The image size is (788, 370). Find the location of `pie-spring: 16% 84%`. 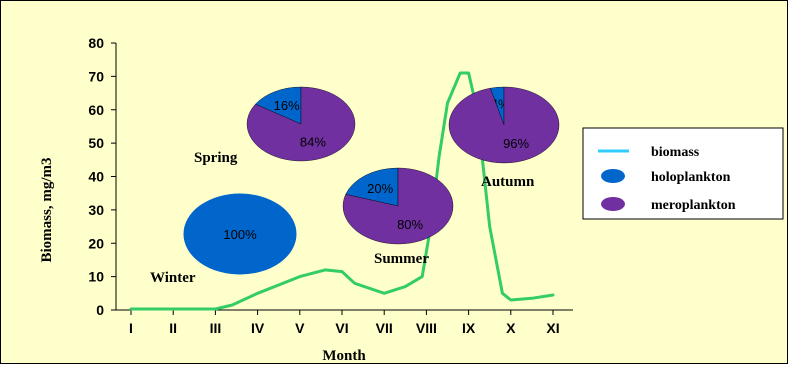

pie-spring: 16% 84% is located at coordinates (301, 124).